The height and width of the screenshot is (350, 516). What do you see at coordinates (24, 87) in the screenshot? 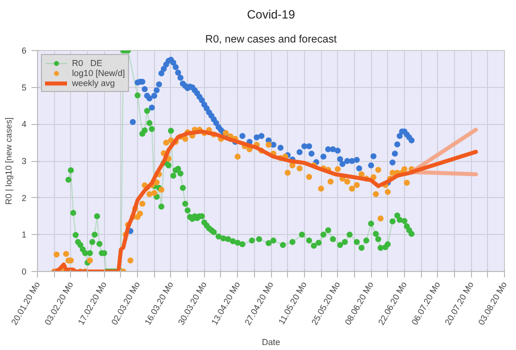
I see `y-tick-label: 5` at bounding box center [24, 87].